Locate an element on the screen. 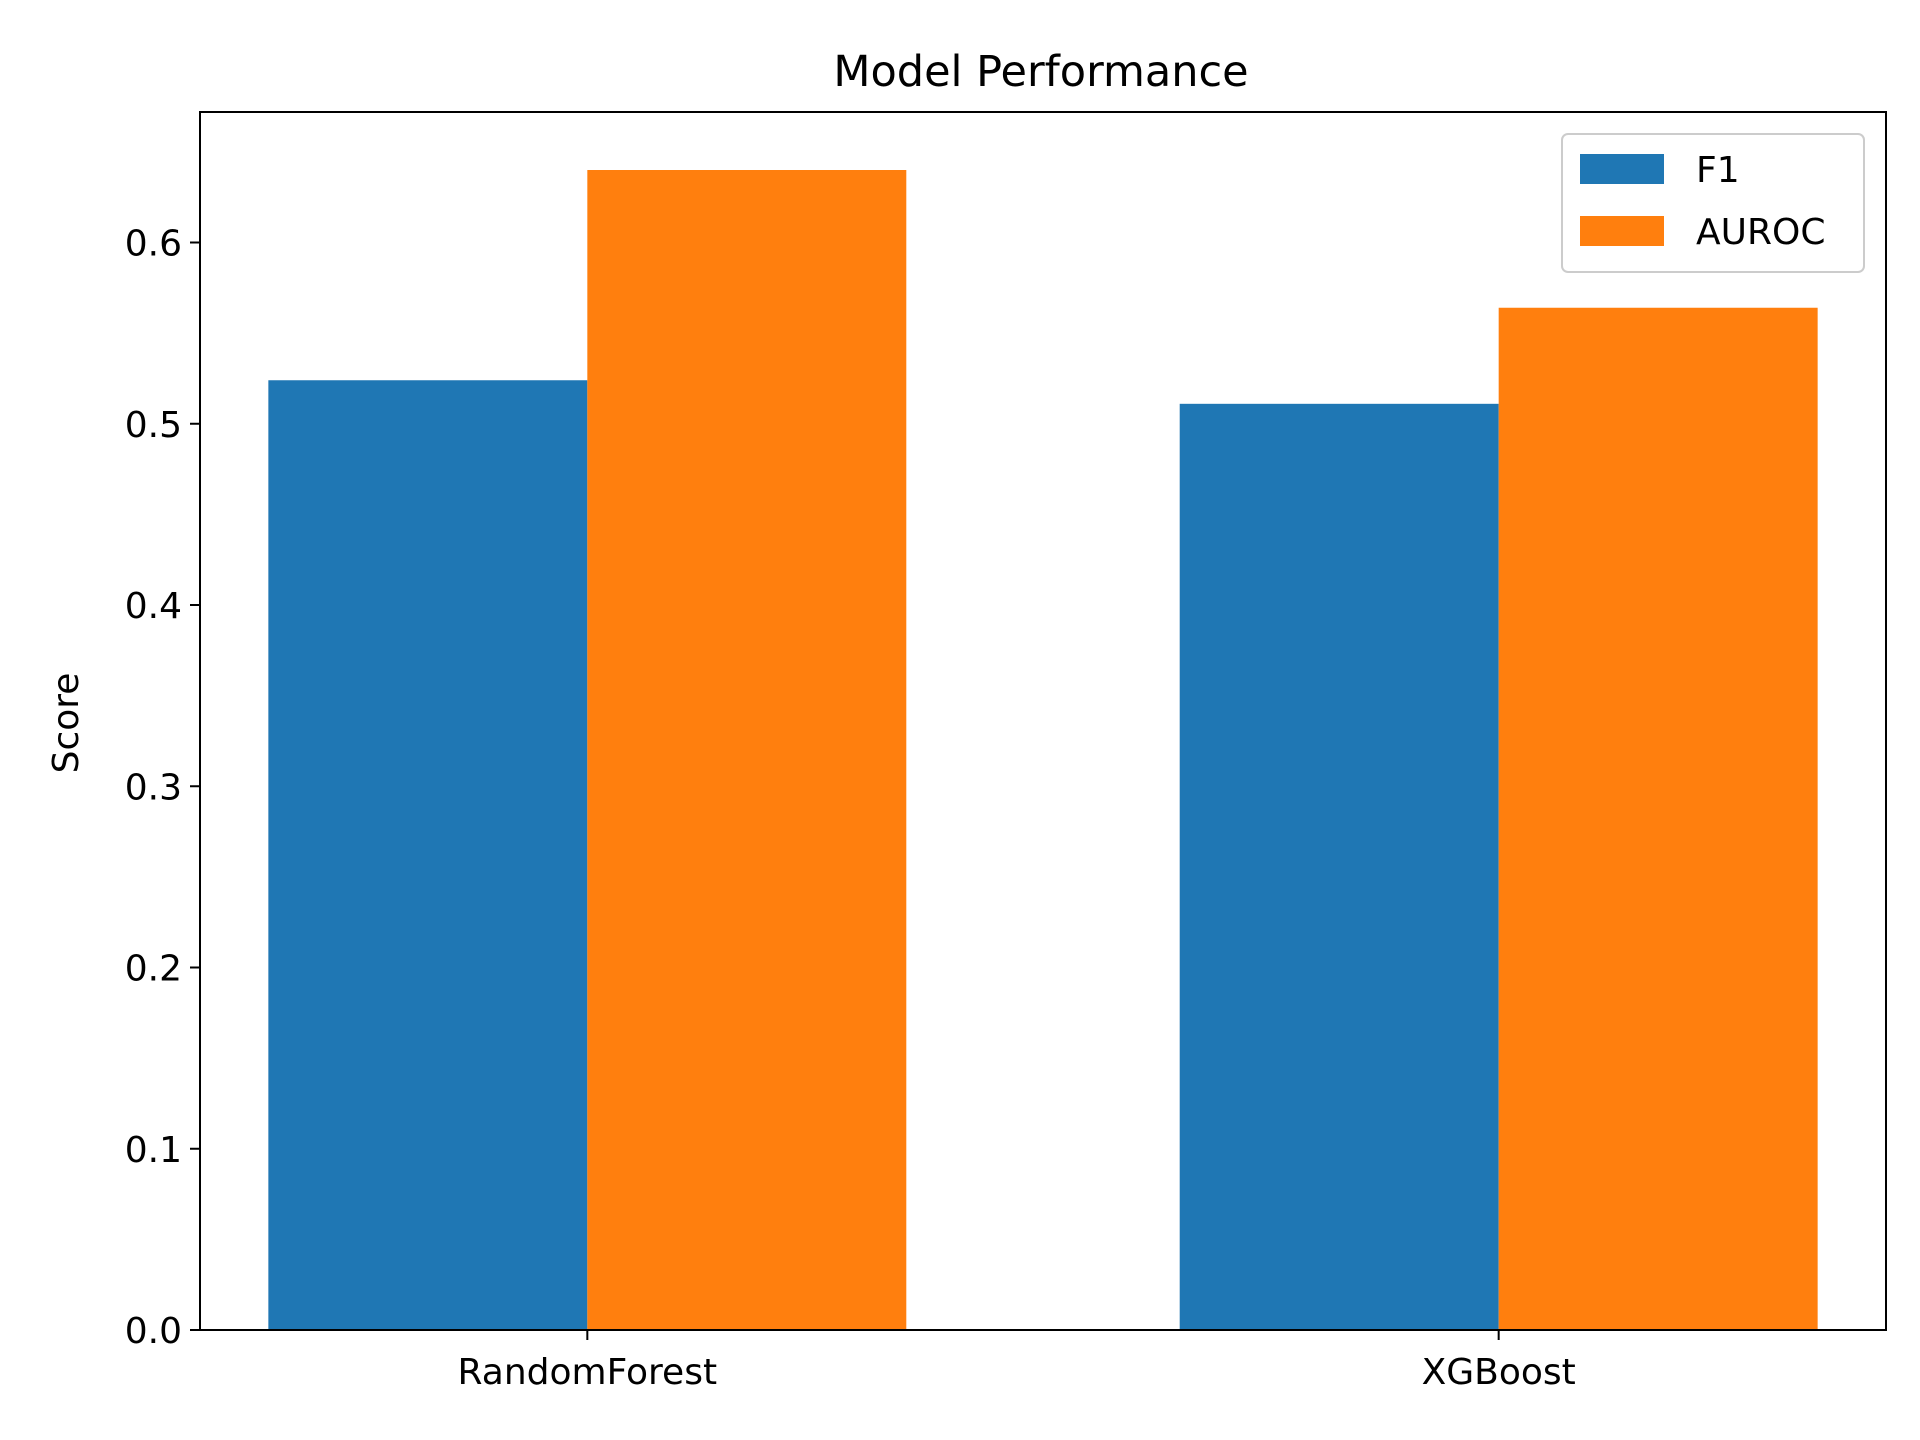 This screenshot has width=1920, height=1440. y-axis-label: Score is located at coordinates (66, 723).